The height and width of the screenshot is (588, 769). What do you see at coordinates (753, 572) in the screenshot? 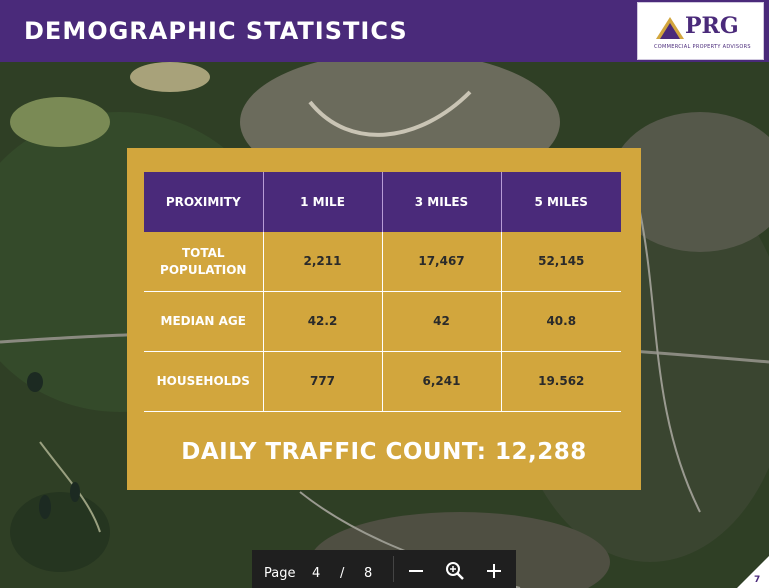
I see `page-corner-decoration` at bounding box center [753, 572].